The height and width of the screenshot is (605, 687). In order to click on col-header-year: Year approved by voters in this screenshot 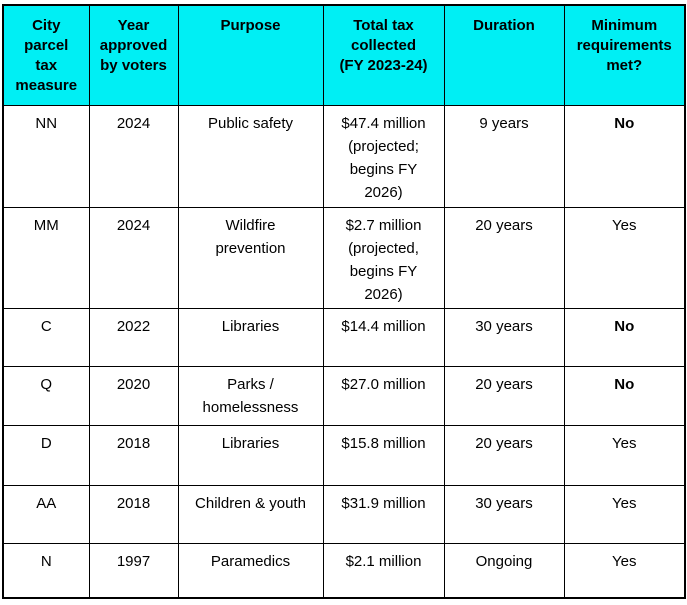, I will do `click(133, 55)`.